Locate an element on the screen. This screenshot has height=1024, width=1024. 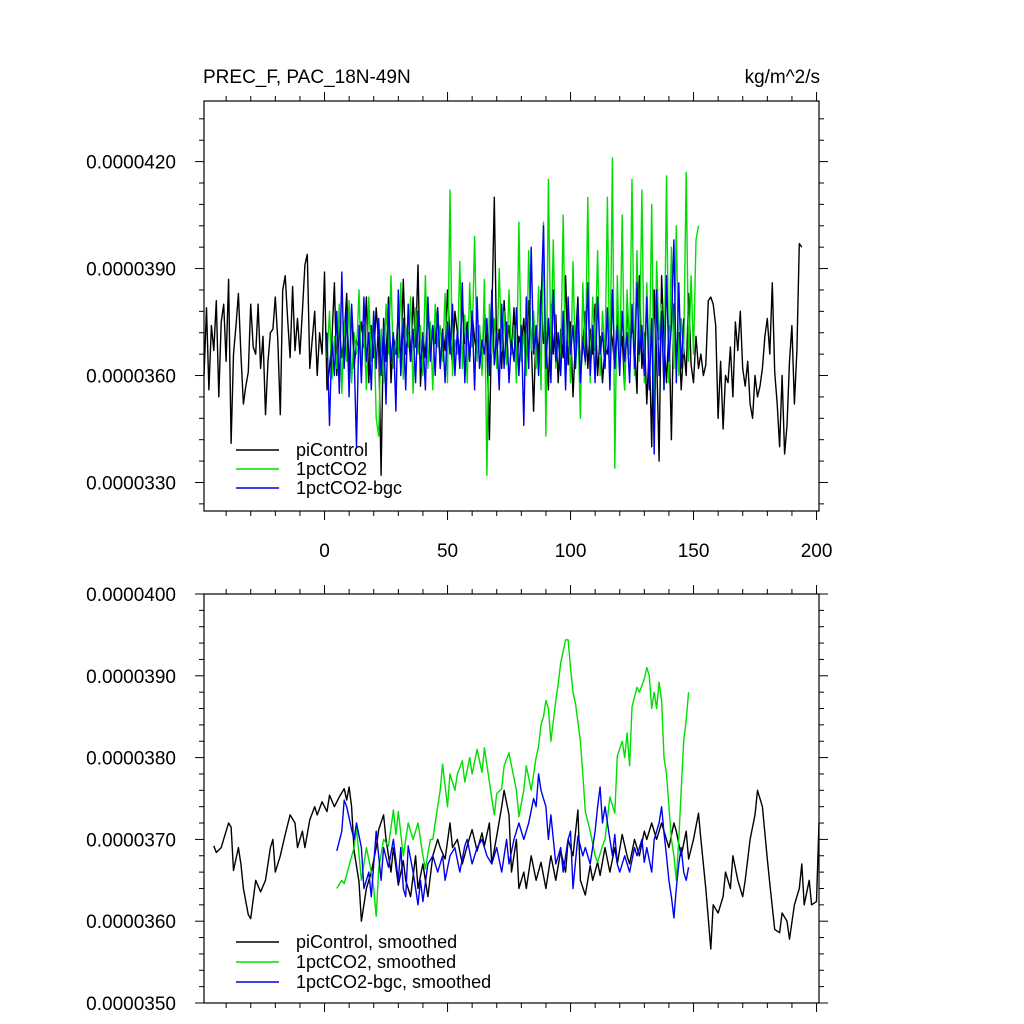
x-tick-label: 100 is located at coordinates (571, 551).